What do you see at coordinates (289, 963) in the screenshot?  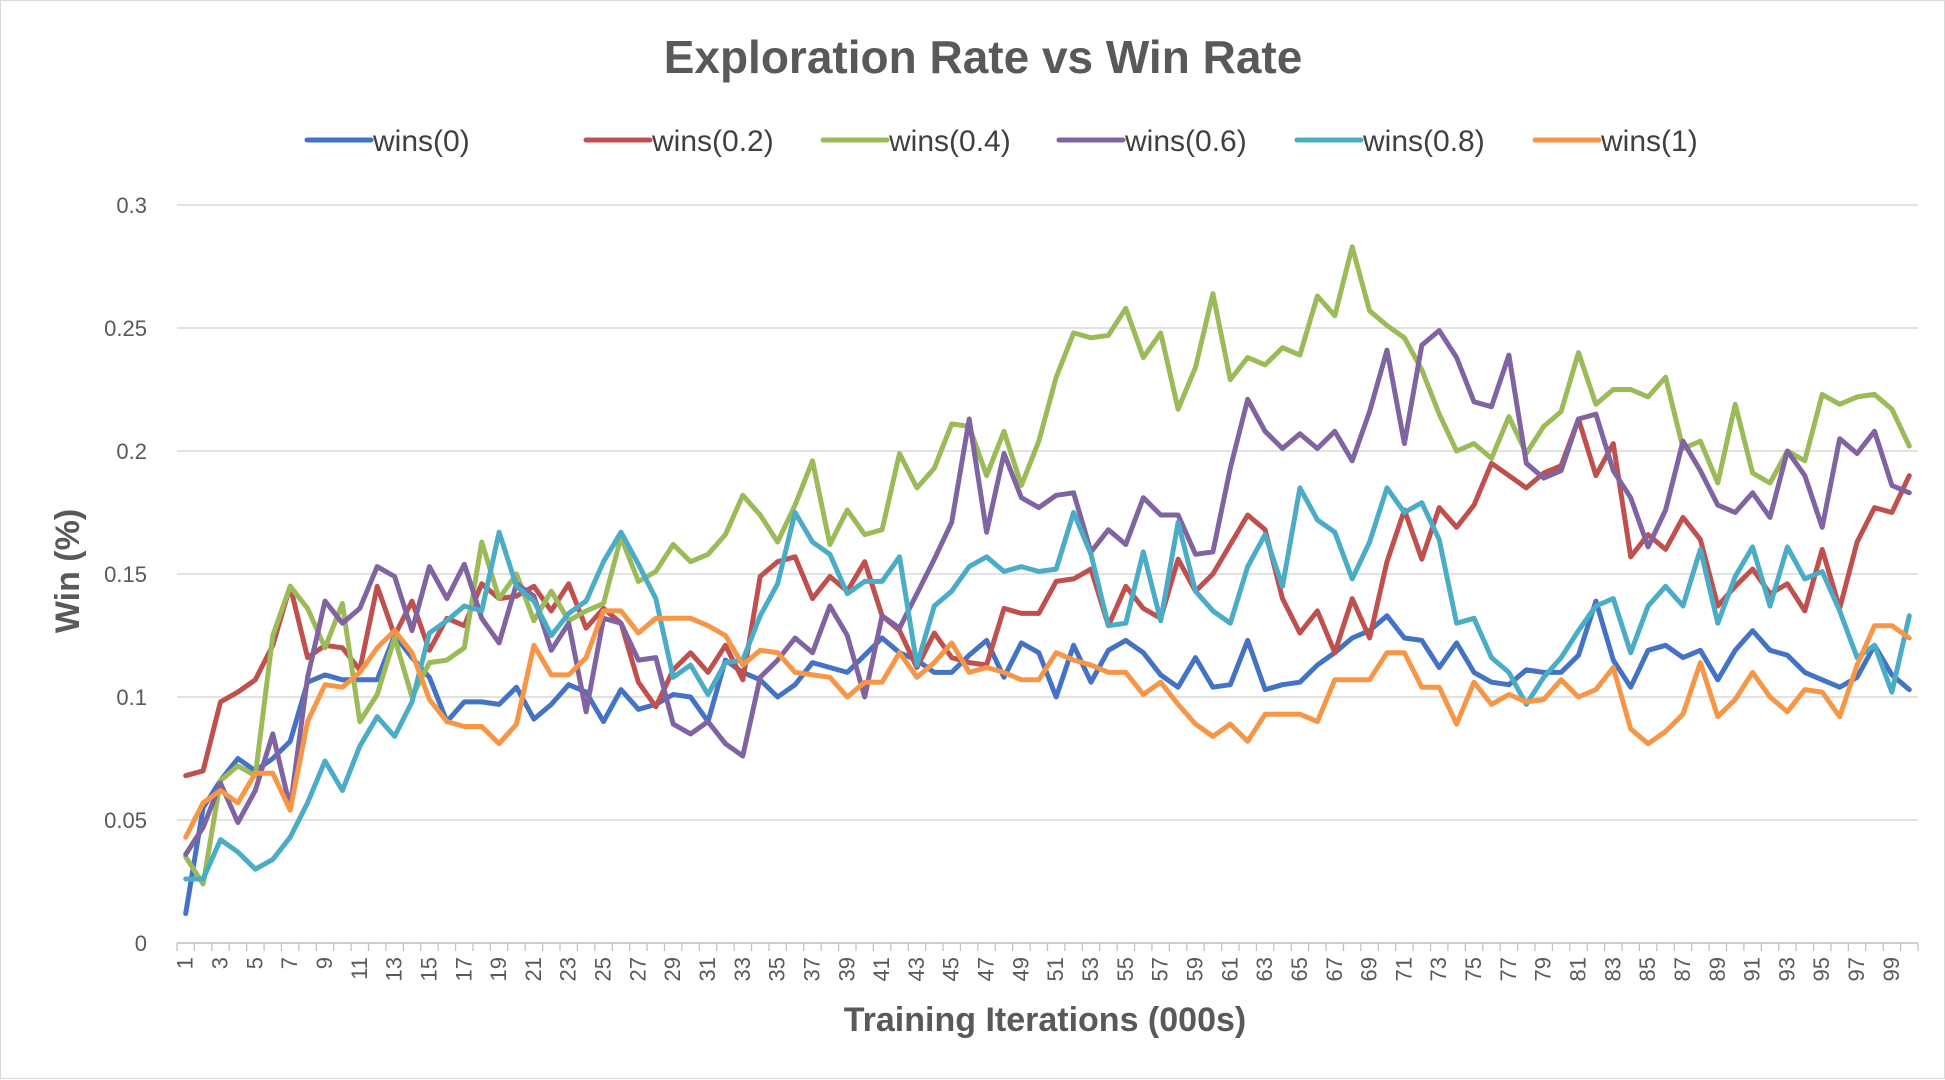 I see `x-tick-label: 7` at bounding box center [289, 963].